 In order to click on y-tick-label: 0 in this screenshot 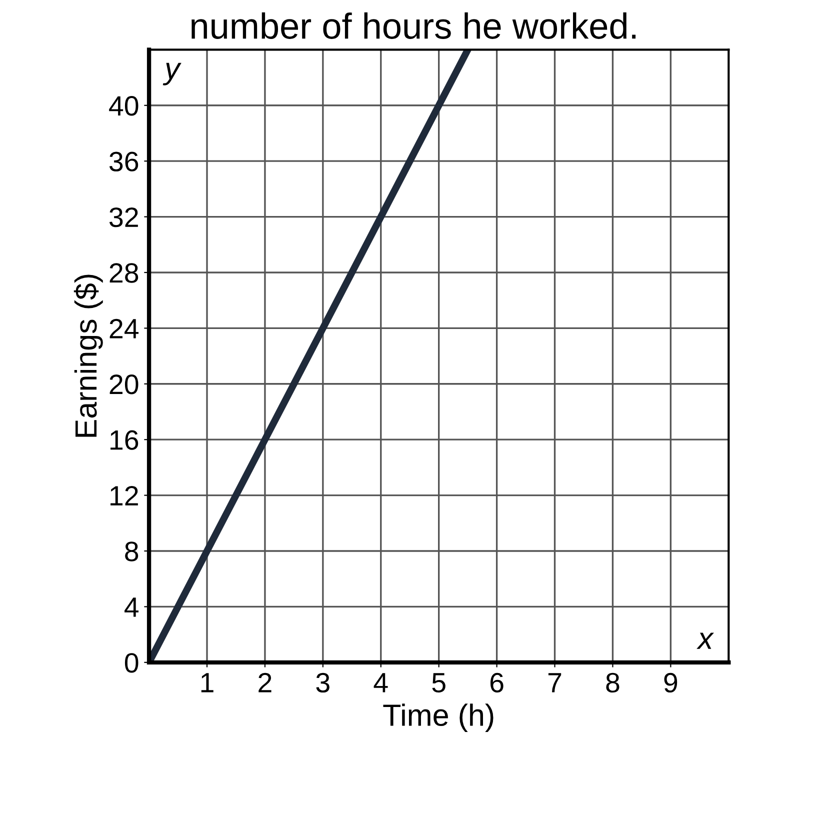, I will do `click(131, 663)`.